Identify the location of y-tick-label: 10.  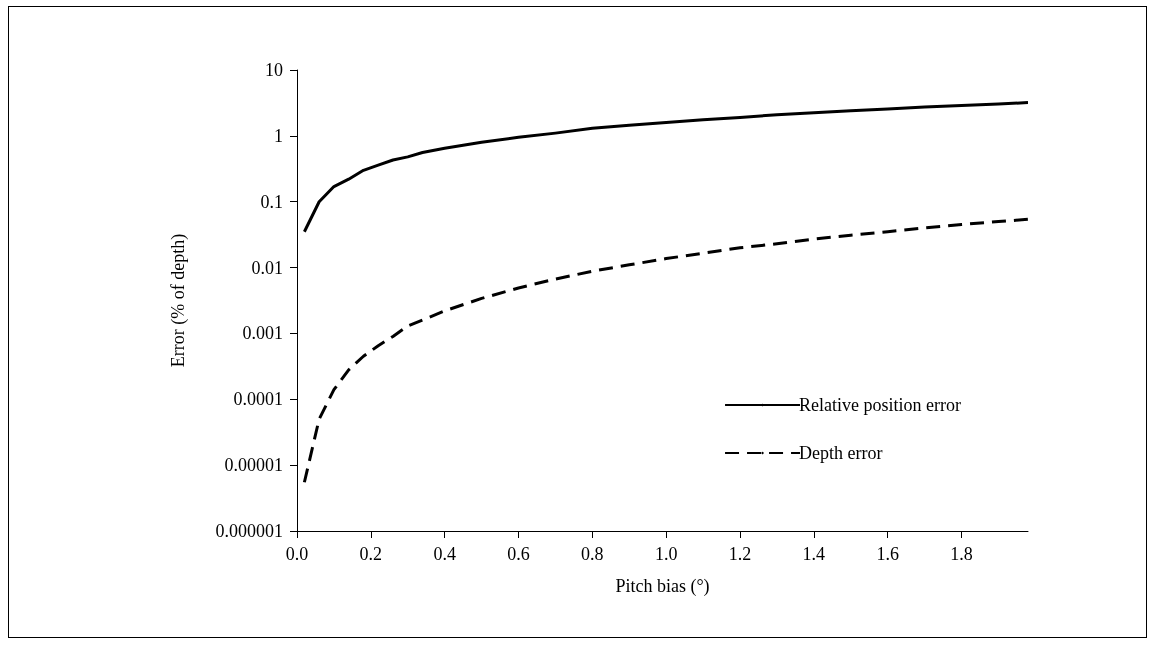
(274, 70).